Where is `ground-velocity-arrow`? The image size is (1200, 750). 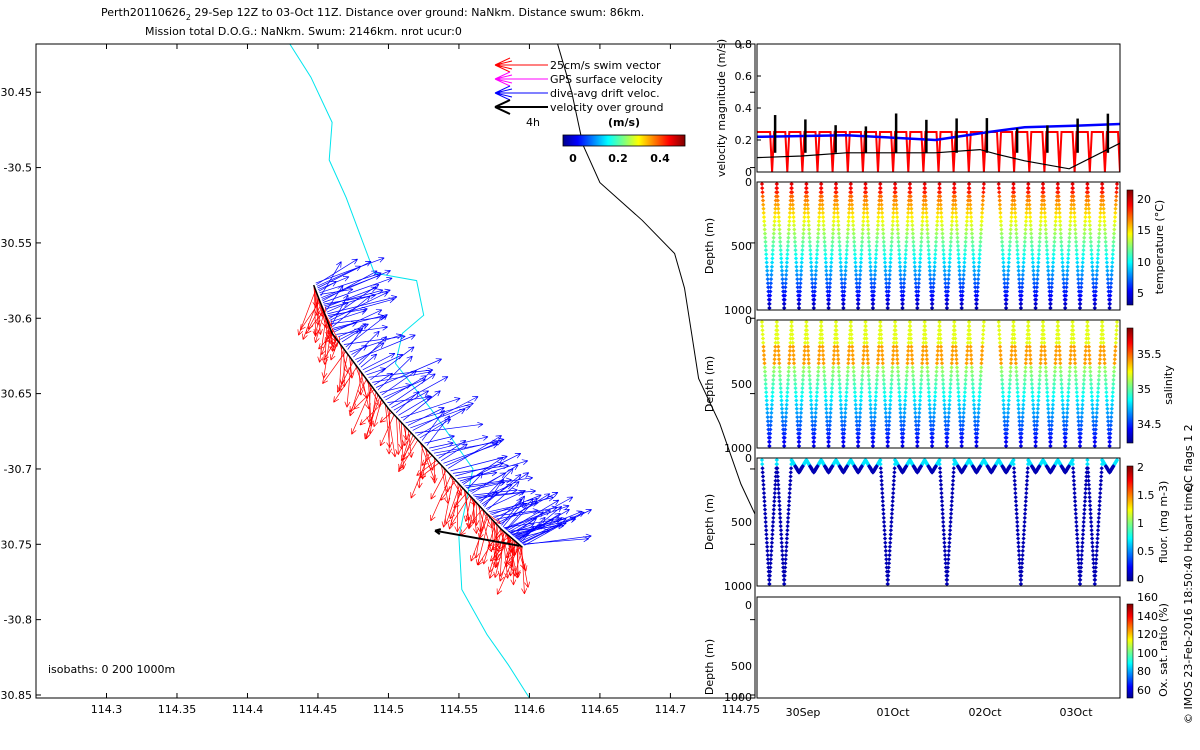 ground-velocity-arrow is located at coordinates (477, 537).